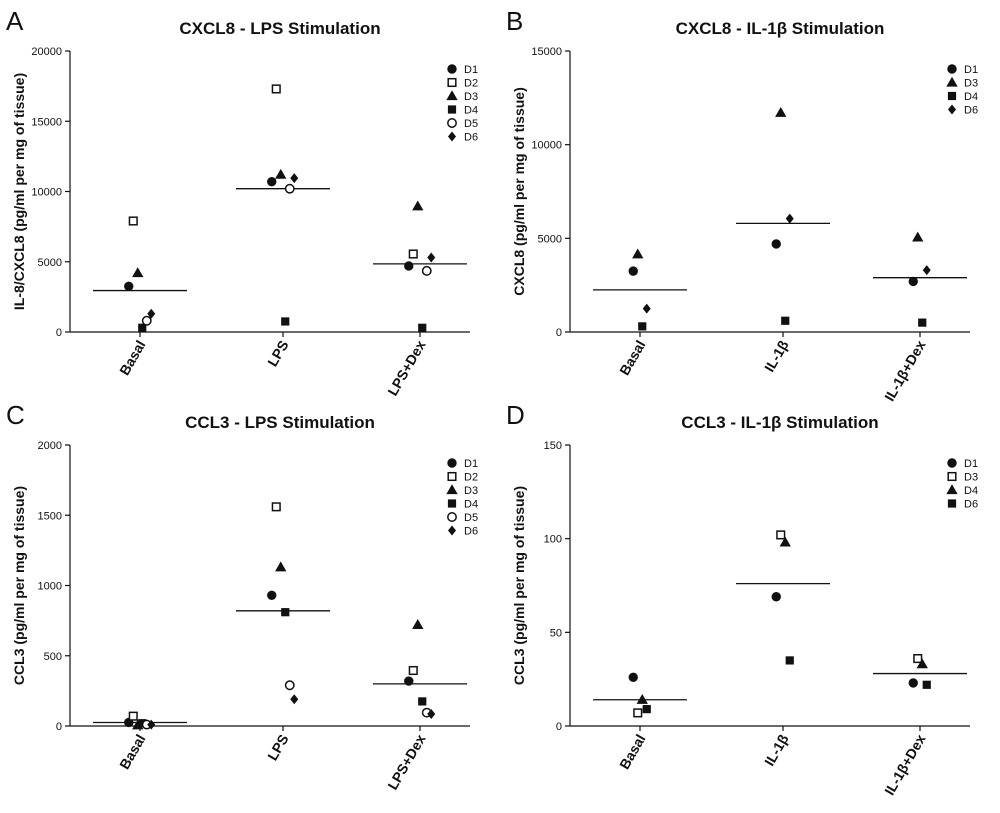 This screenshot has height=813, width=1000. What do you see at coordinates (780, 28) in the screenshot?
I see `chart-title: CXCL8 - IL-1β Stimulation` at bounding box center [780, 28].